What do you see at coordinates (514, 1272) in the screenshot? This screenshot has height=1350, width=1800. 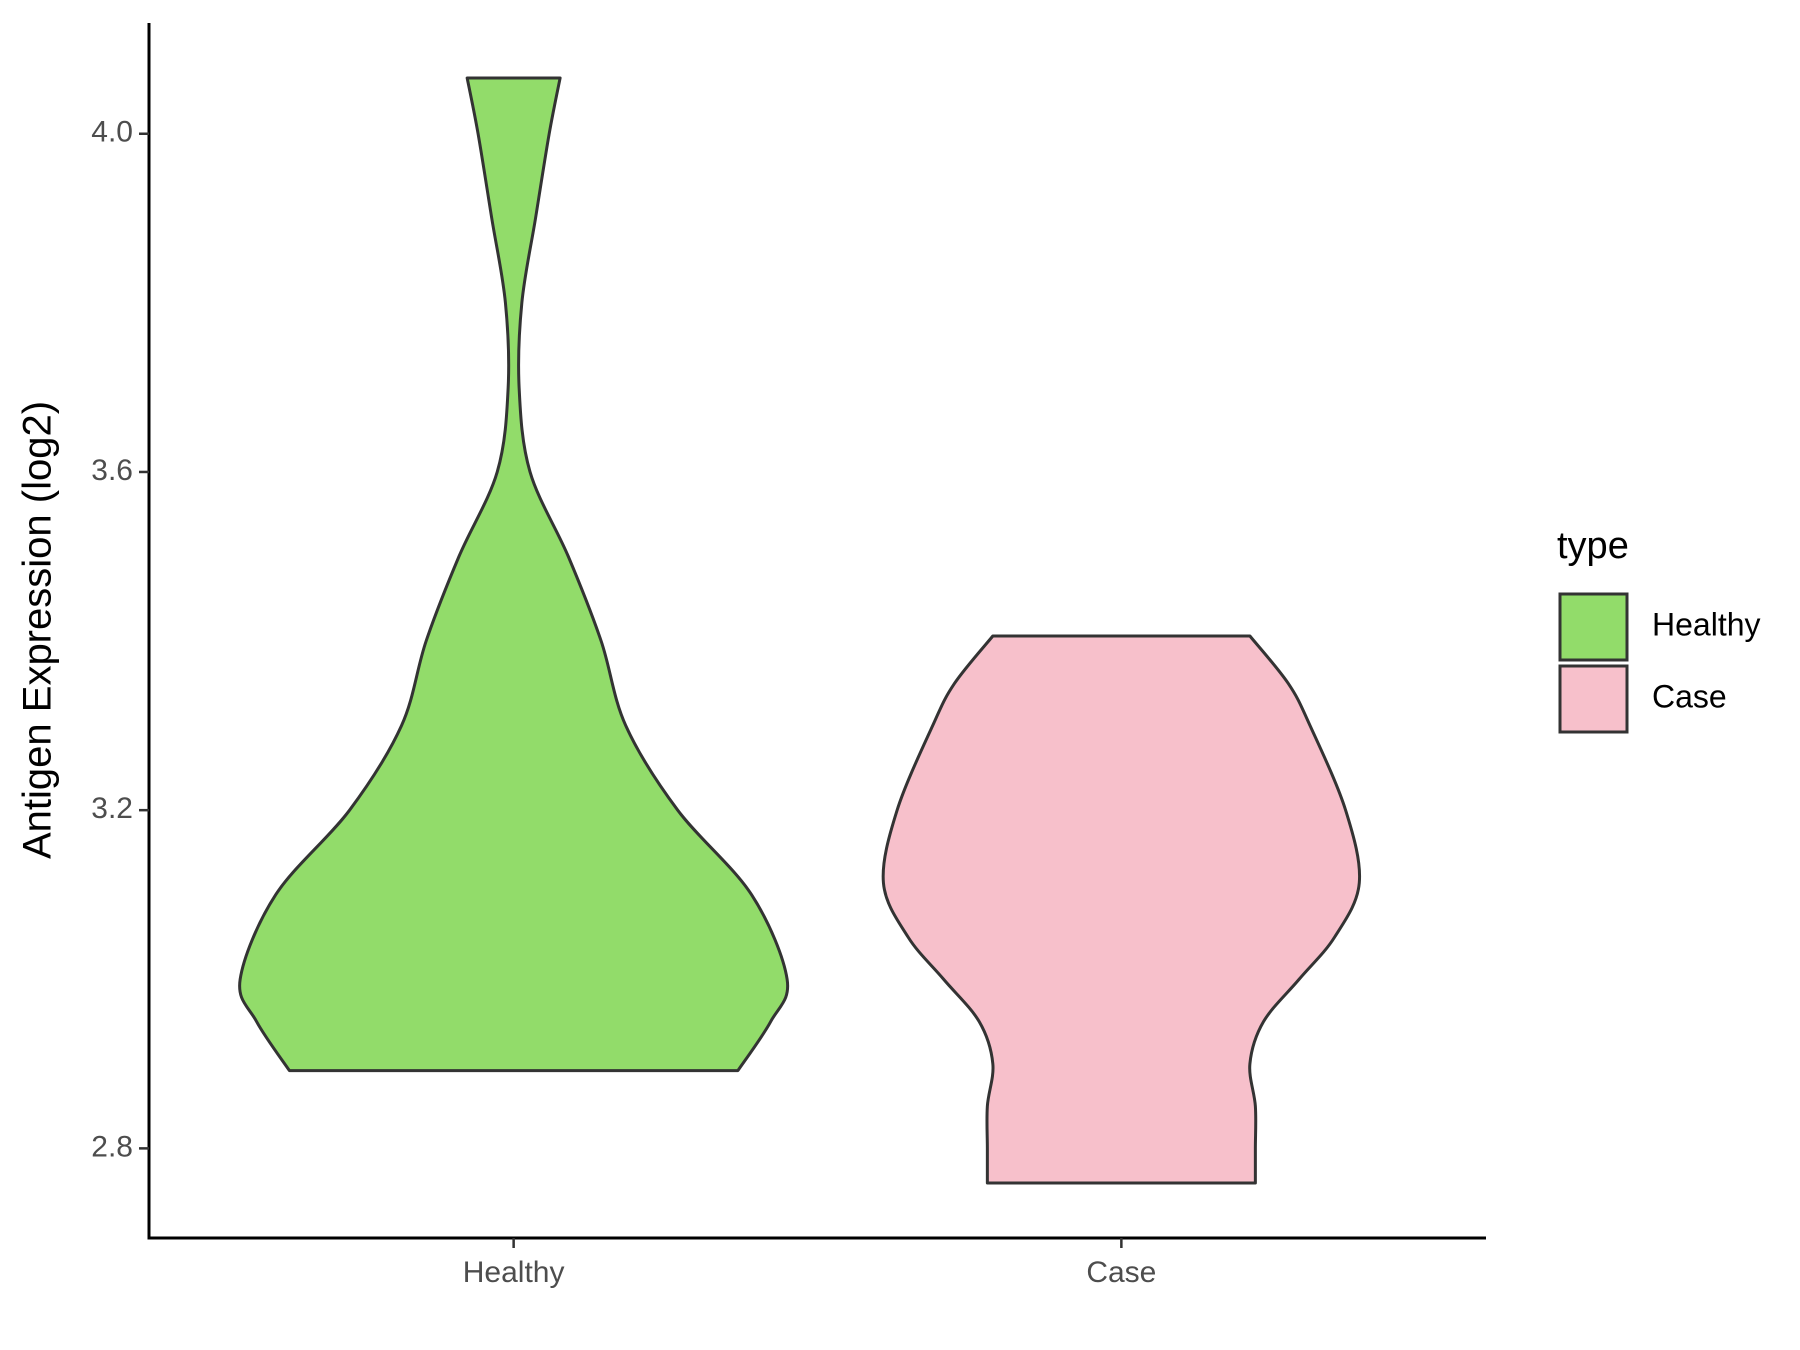 I see `x-tick-label: Healthy` at bounding box center [514, 1272].